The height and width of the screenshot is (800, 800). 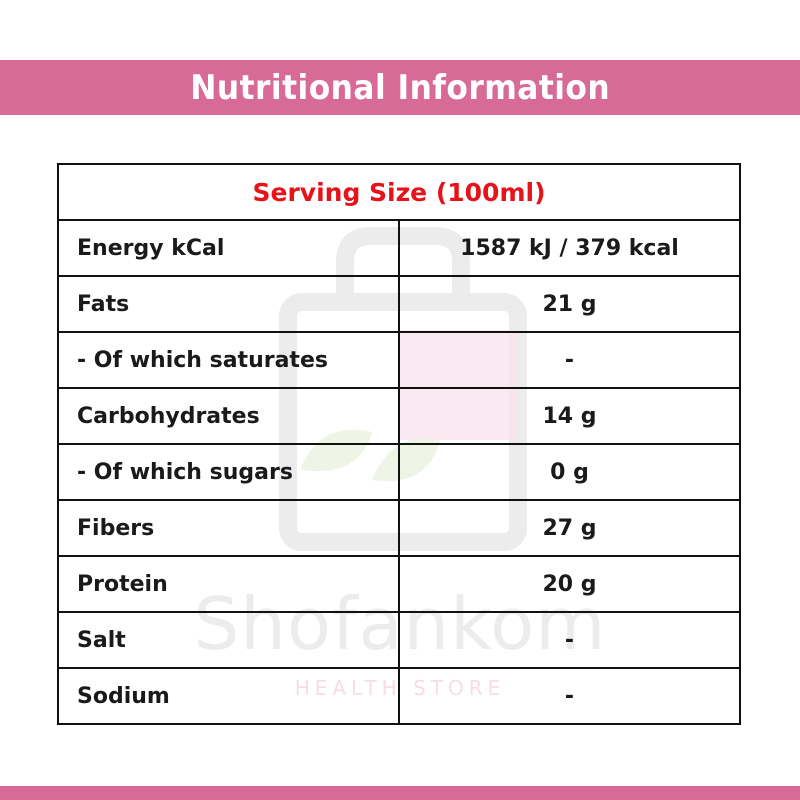 I want to click on table-row: Protein 20 g, so click(x=399, y=584).